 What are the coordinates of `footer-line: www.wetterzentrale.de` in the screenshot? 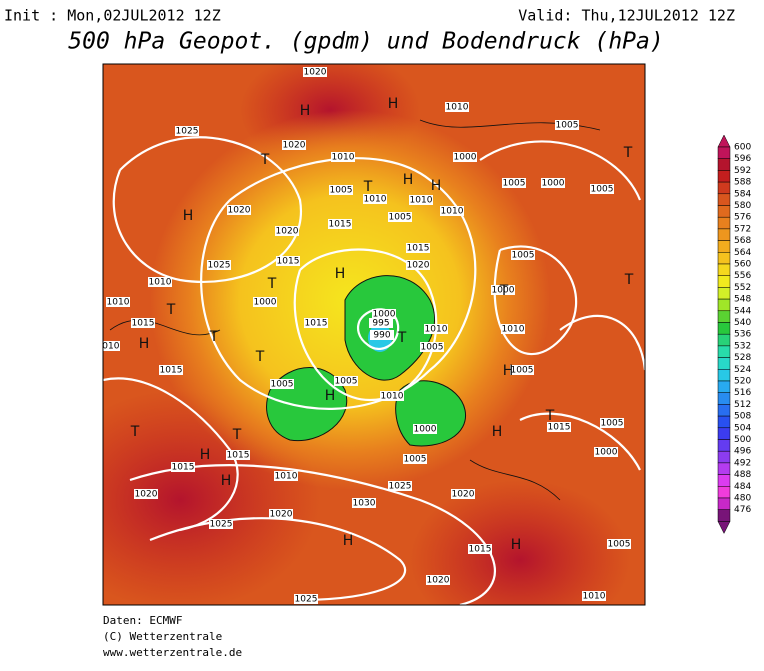 It's located at (172, 652).